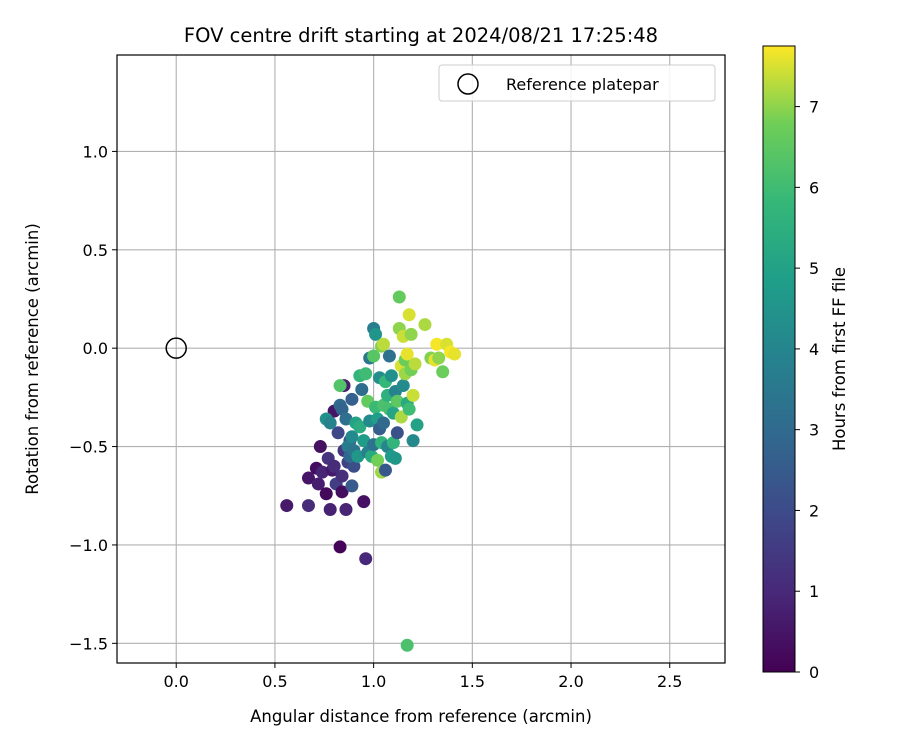 Image resolution: width=900 pixels, height=750 pixels. Describe the element at coordinates (814, 349) in the screenshot. I see `colorbar-tick-label: 4` at that location.